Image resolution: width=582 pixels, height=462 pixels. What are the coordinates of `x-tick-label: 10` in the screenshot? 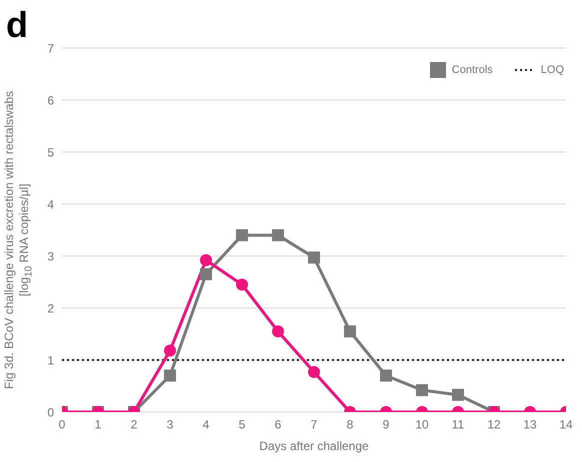 It's located at (422, 425).